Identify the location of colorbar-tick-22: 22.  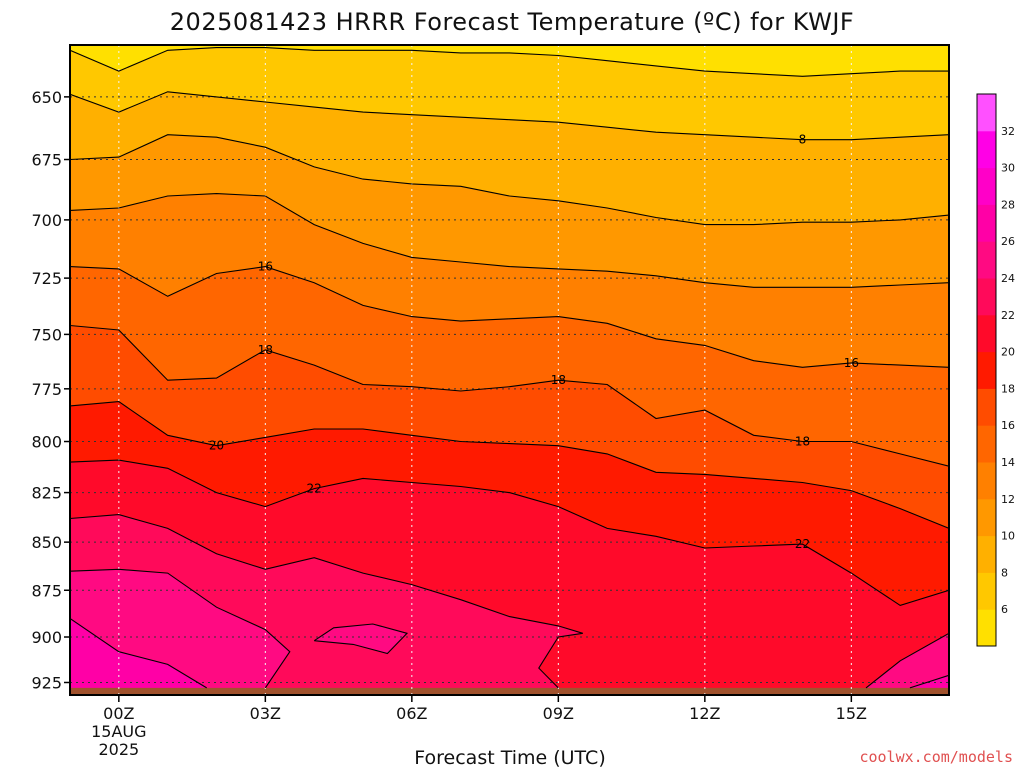
(1008, 315).